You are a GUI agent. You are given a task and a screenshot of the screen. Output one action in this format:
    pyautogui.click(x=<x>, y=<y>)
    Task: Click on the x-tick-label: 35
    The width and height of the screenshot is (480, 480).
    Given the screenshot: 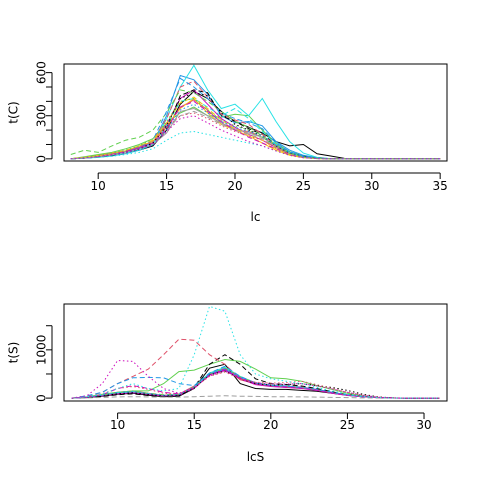 What is the action you would take?
    pyautogui.click(x=440, y=186)
    